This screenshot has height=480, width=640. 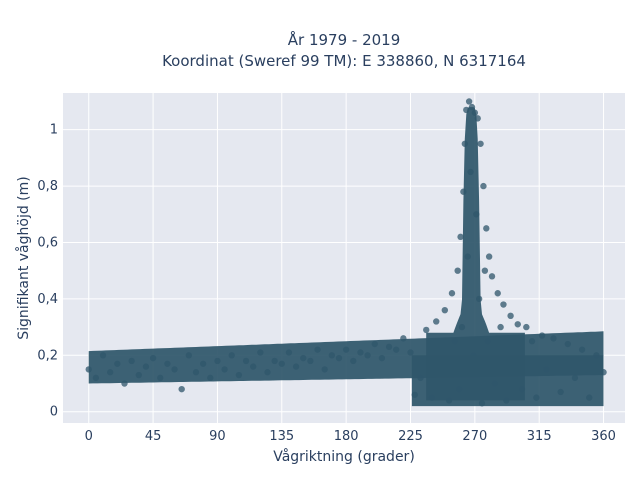 What do you see at coordinates (47, 299) in the screenshot?
I see `y-tick-label: 0,4` at bounding box center [47, 299].